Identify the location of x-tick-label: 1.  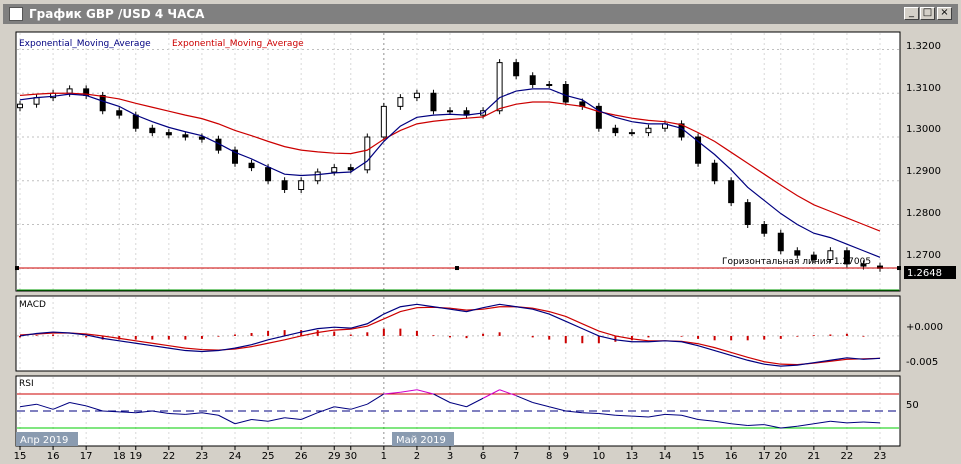
(384, 456).